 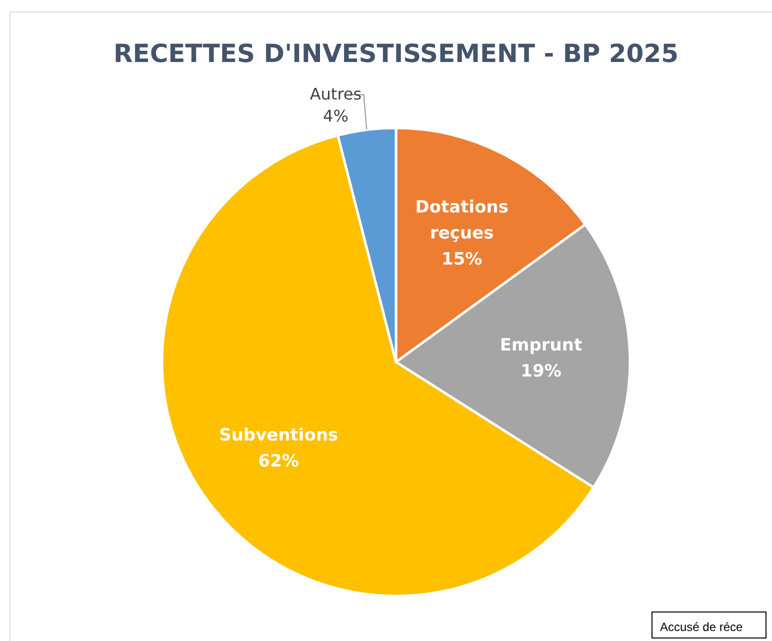 What do you see at coordinates (702, 627) in the screenshot?
I see `text: Accusé de réce` at bounding box center [702, 627].